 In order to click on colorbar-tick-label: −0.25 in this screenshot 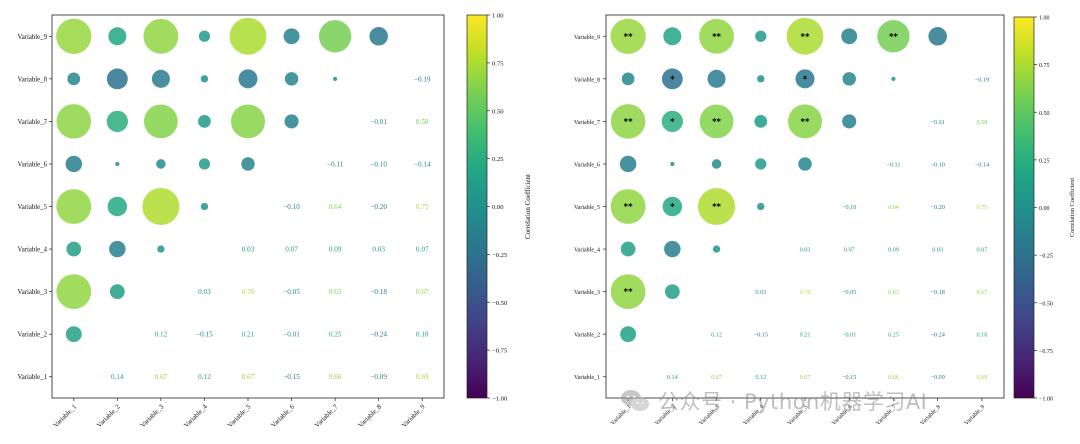, I will do `click(500, 255)`.